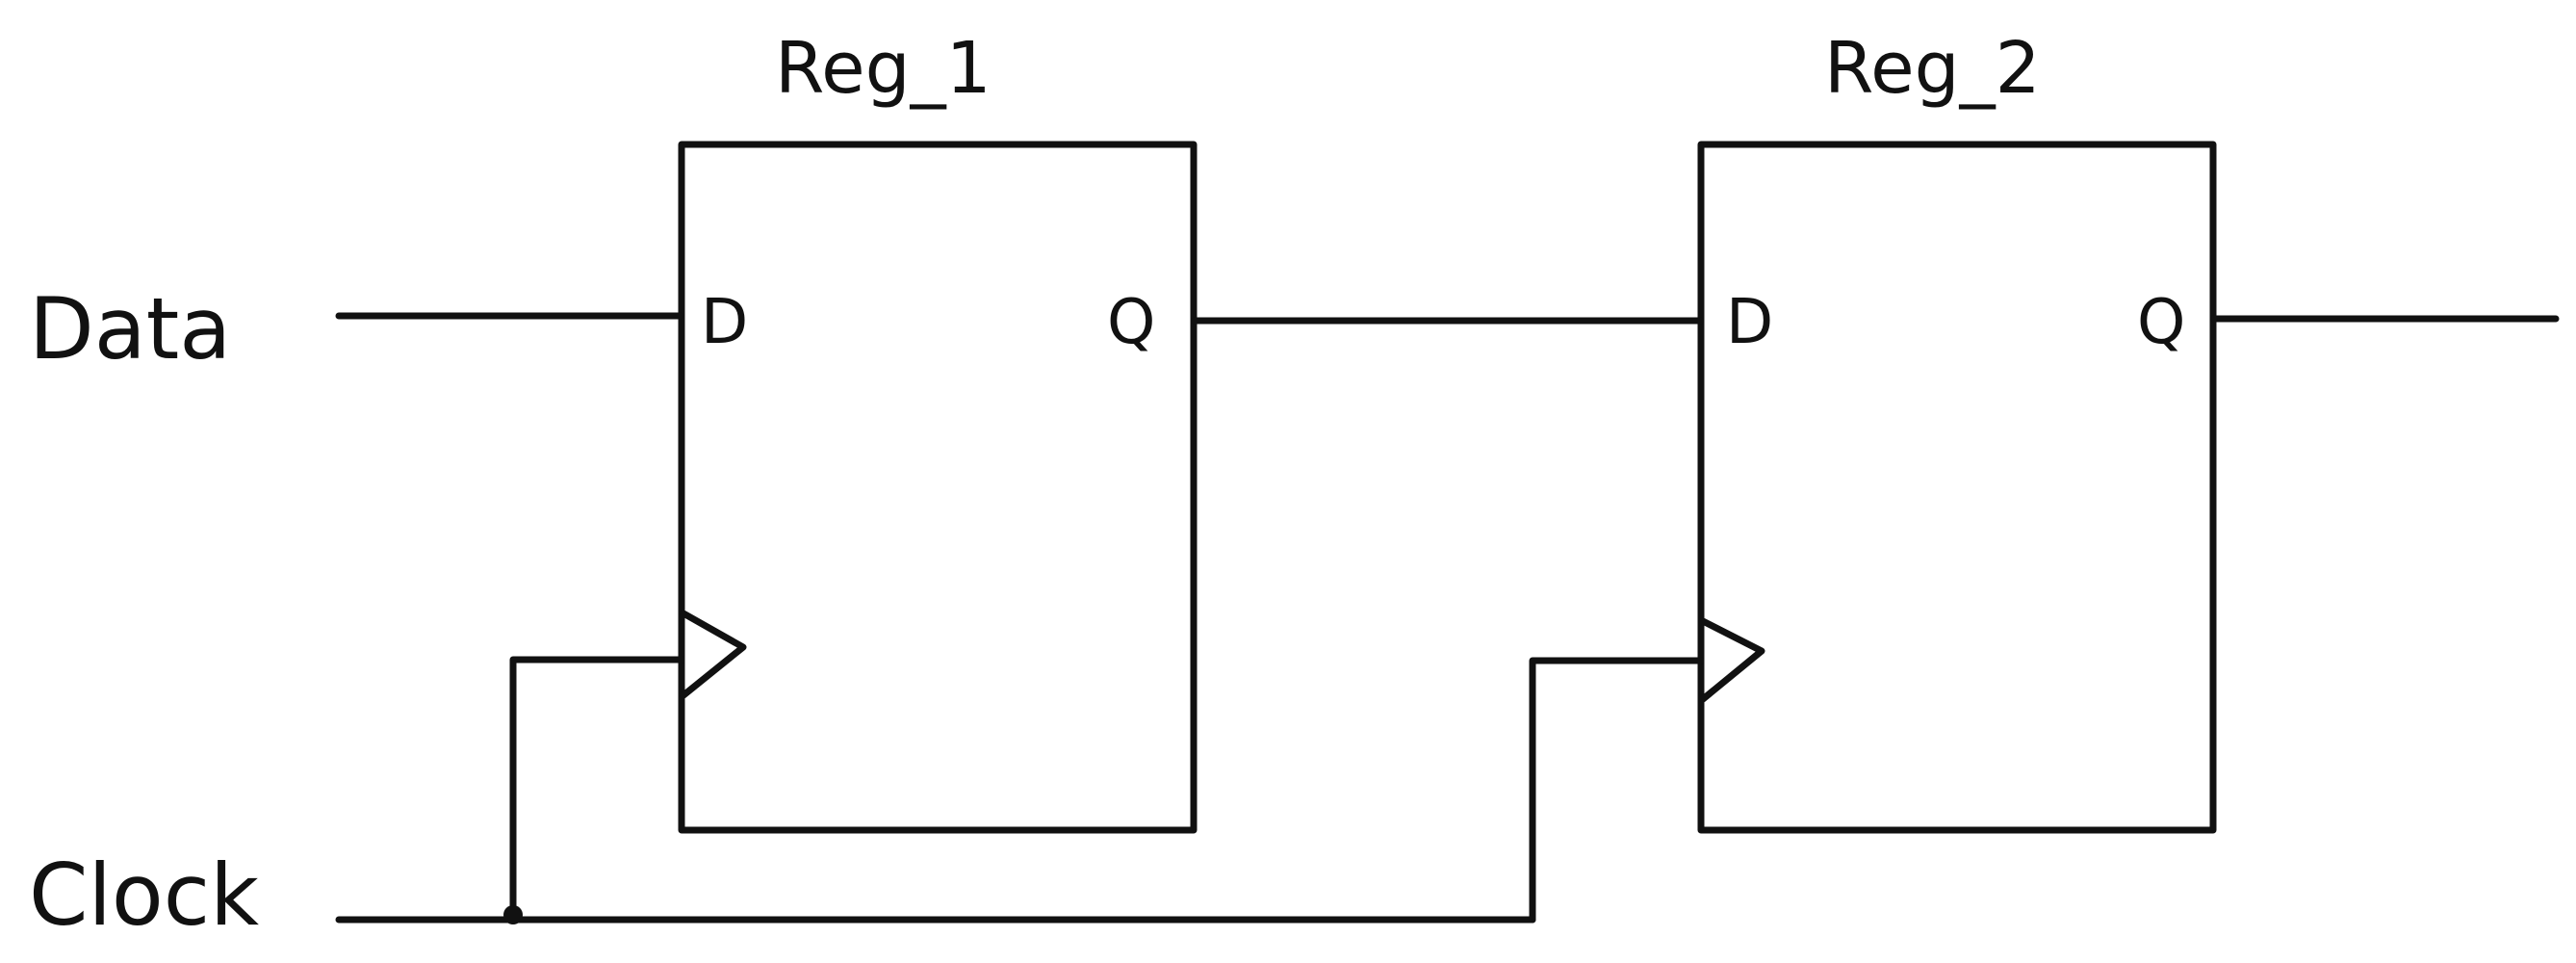 The height and width of the screenshot is (963, 2576). What do you see at coordinates (597, 790) in the screenshot?
I see `clock-branch-register-1-wire` at bounding box center [597, 790].